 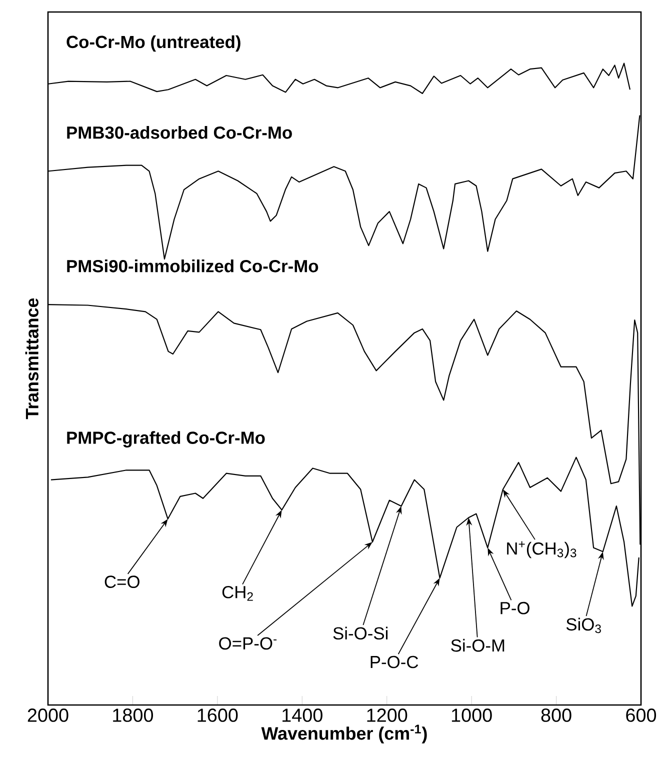 I want to click on x-tick-label: 600, so click(x=641, y=715).